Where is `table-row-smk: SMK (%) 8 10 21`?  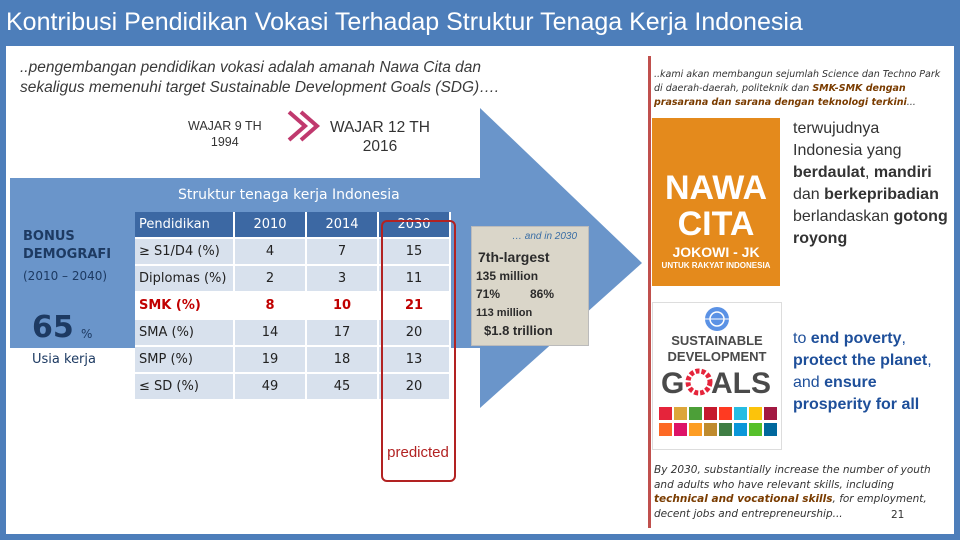
table-row-smk: SMK (%) 8 10 21 is located at coordinates (293, 306).